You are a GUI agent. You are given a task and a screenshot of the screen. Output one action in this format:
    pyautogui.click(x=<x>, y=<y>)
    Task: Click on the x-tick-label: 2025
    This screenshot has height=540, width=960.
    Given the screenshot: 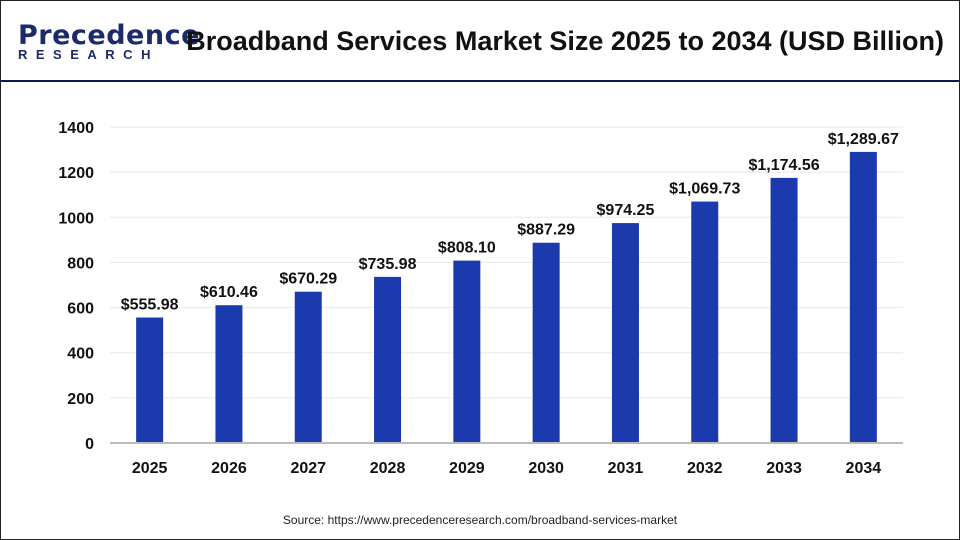 What is the action you would take?
    pyautogui.click(x=150, y=468)
    